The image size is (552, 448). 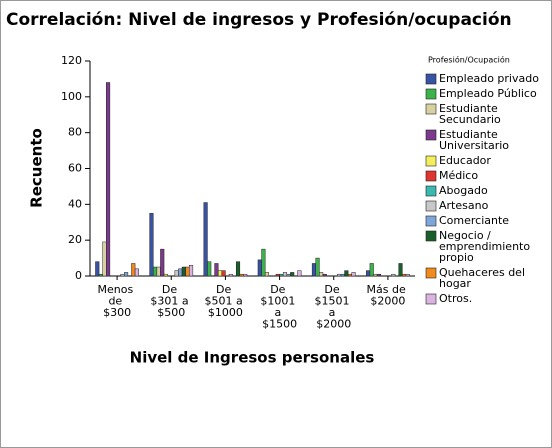 I want to click on y-axis-label: Recuento, so click(x=37, y=168).